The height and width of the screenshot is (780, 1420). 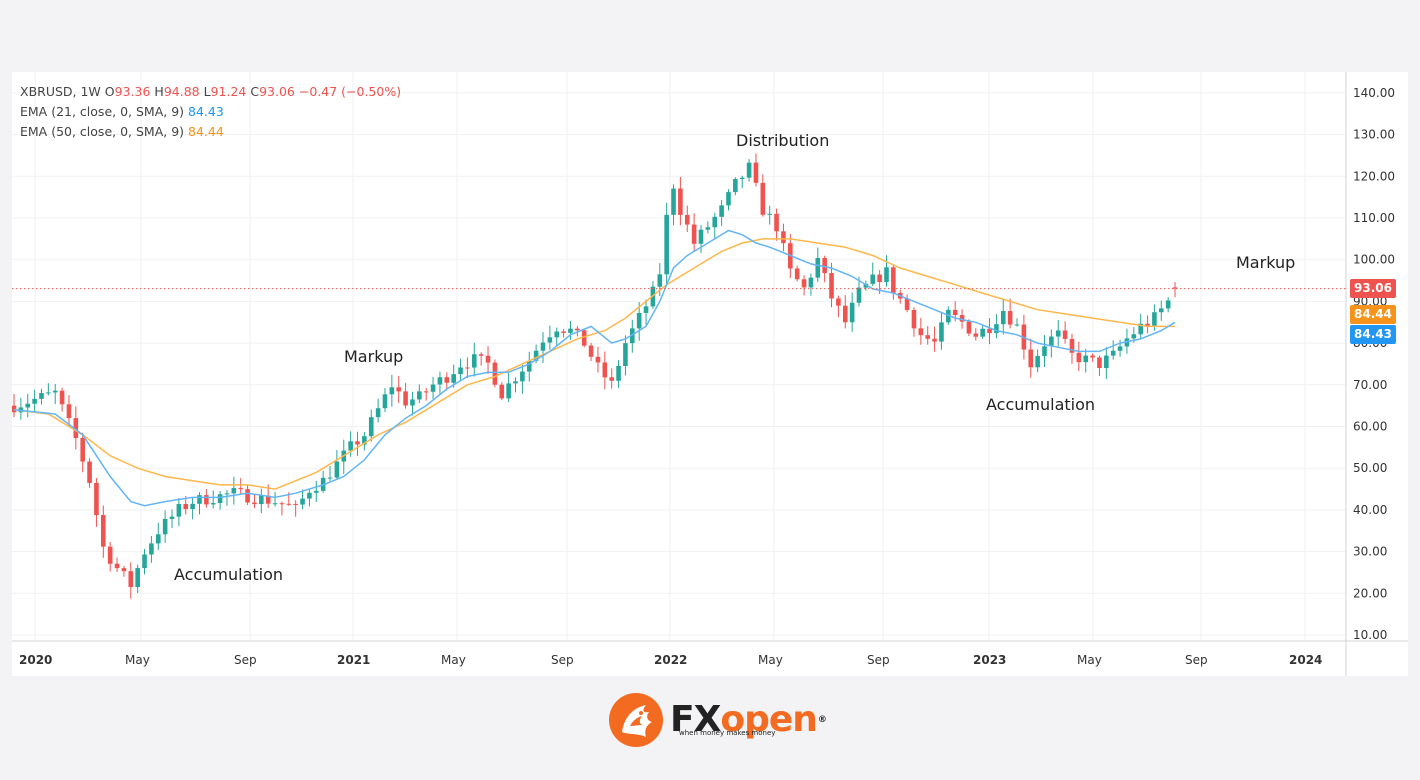 I want to click on top-band, so click(x=710, y=31).